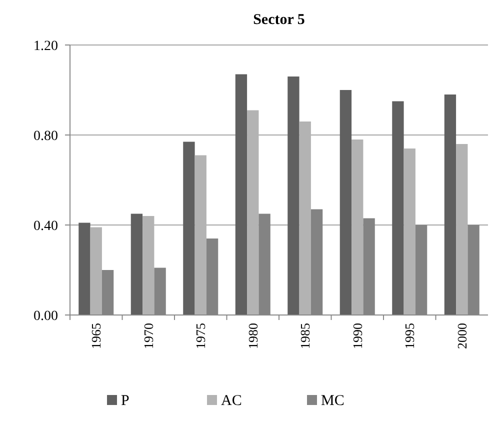 Image resolution: width=494 pixels, height=434 pixels. What do you see at coordinates (148, 336) in the screenshot?
I see `x-tick-label: 1970` at bounding box center [148, 336].